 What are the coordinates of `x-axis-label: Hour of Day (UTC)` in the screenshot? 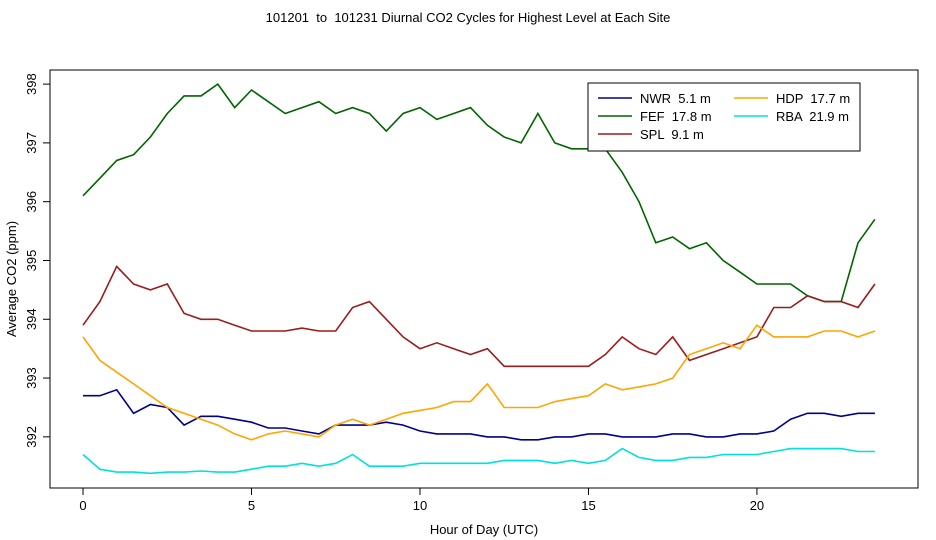 It's located at (484, 529).